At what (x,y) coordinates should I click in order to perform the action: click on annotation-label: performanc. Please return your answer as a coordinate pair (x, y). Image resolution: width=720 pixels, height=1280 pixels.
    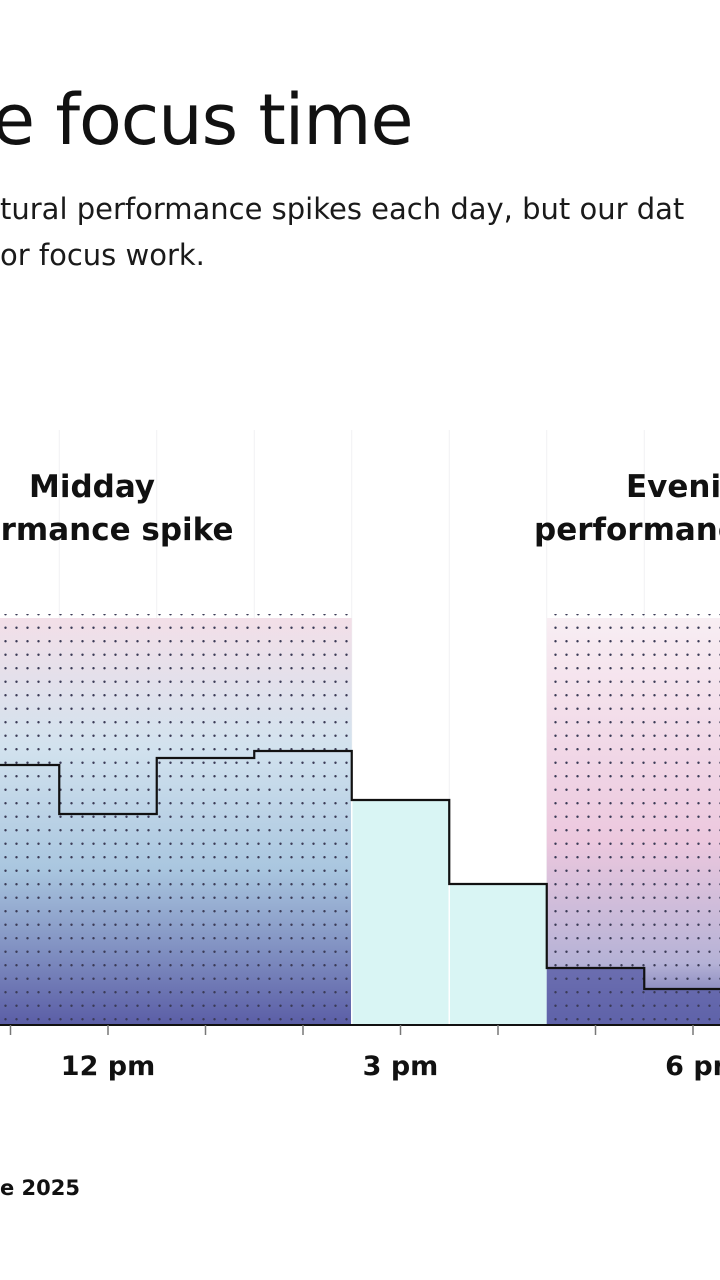
    Looking at the image, I should click on (627, 530).